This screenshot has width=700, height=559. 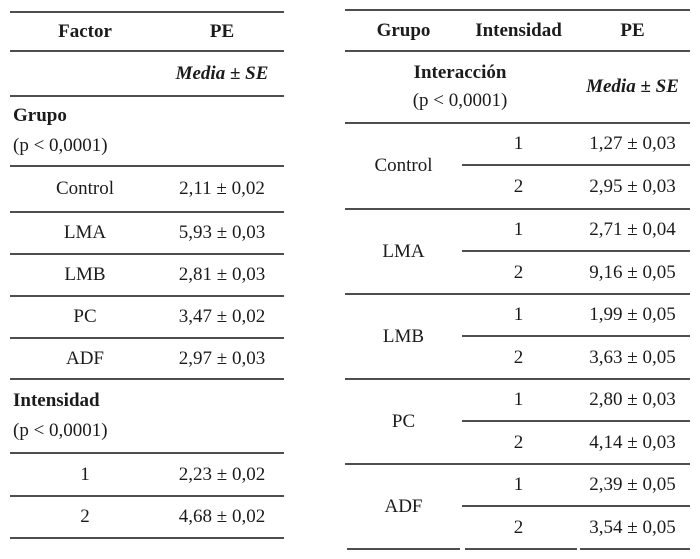 I want to click on group-name-cell: LMB, so click(x=403, y=336).